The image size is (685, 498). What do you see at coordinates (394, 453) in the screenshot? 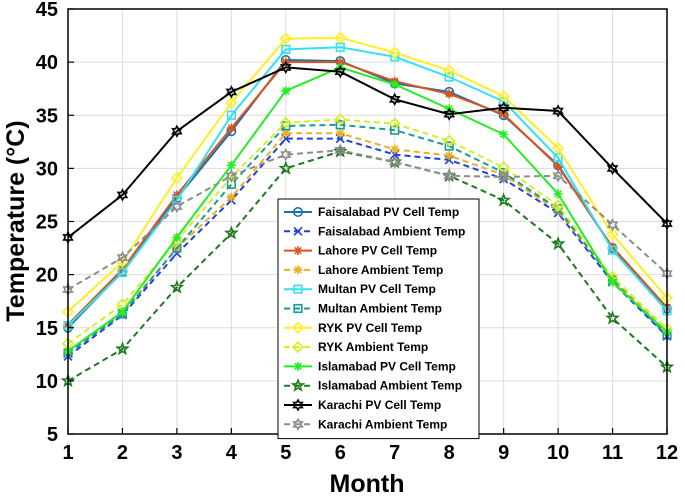
I see `x-tick-label: 7` at bounding box center [394, 453].